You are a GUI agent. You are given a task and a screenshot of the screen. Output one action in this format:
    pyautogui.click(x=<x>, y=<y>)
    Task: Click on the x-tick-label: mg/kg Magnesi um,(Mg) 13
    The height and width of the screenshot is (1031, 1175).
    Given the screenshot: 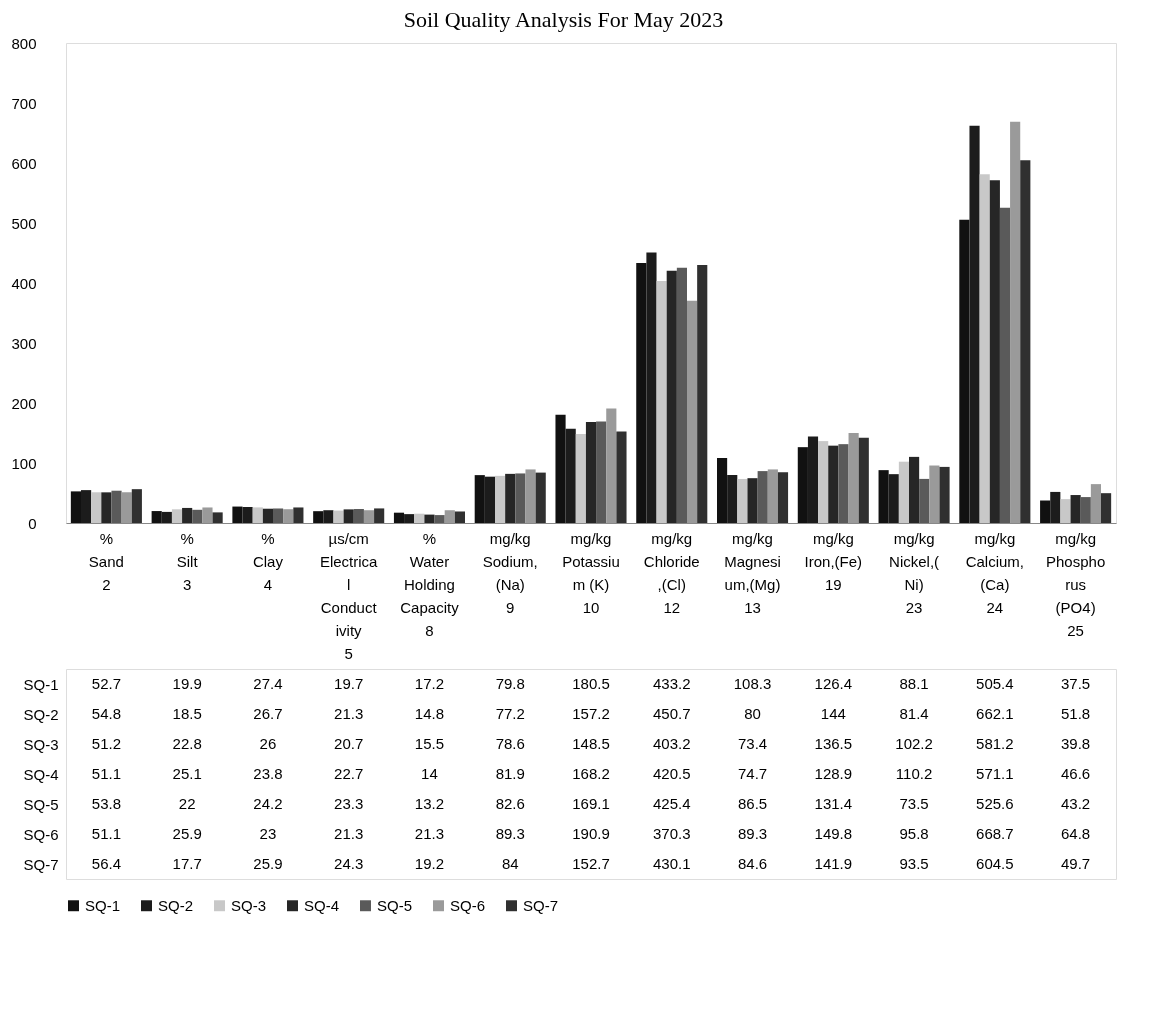 What is the action you would take?
    pyautogui.click(x=752, y=572)
    